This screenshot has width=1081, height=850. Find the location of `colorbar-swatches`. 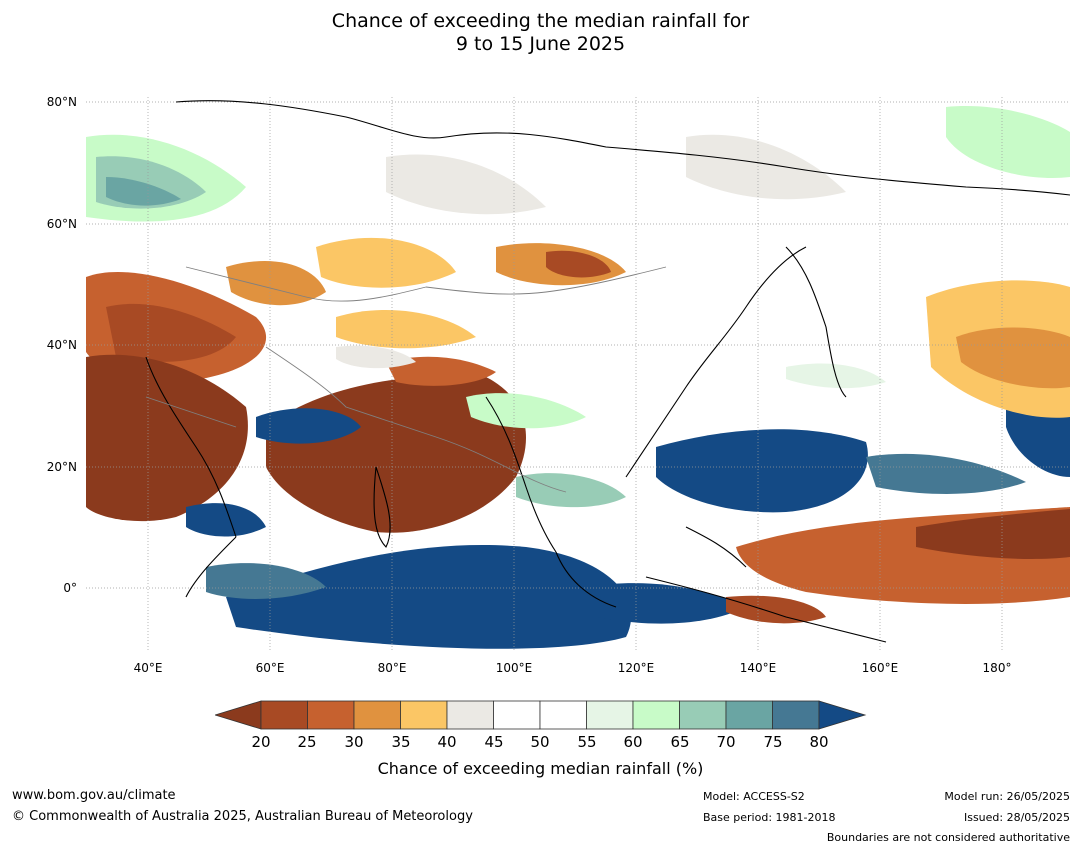

colorbar-swatches is located at coordinates (540, 715).